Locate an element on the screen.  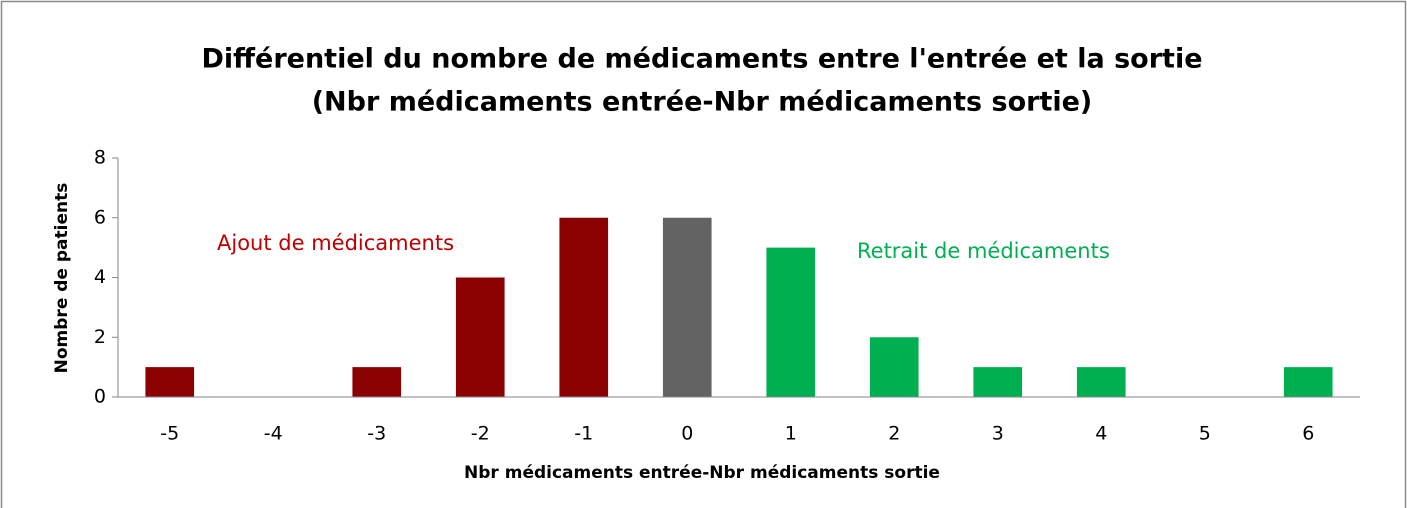
x-tick-label: 3 is located at coordinates (998, 434).